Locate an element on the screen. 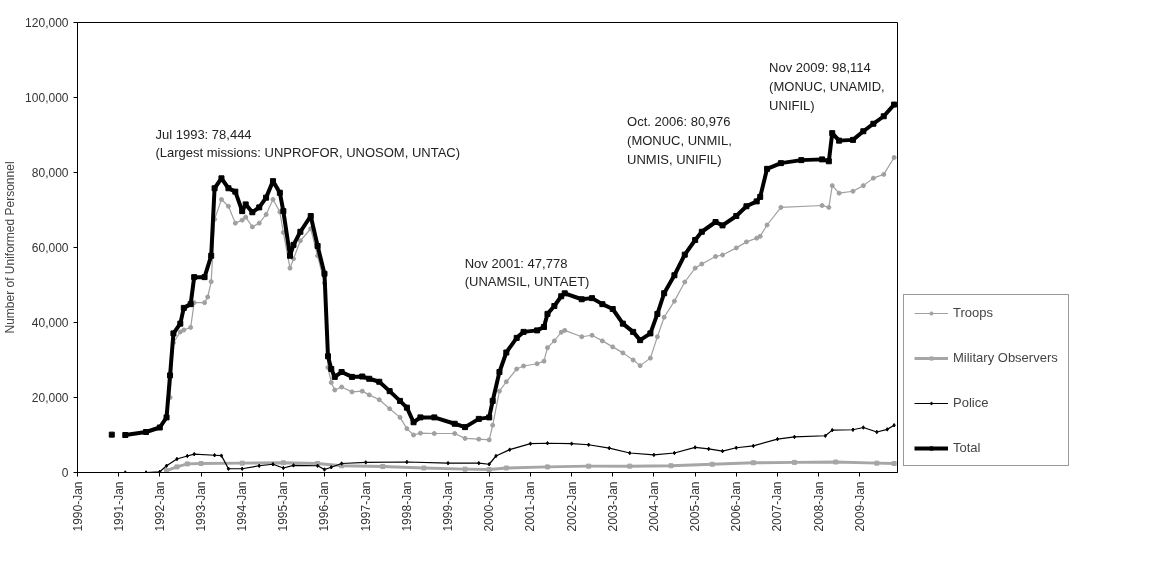 This screenshot has height=567, width=1164. x-tick-label: 1999-Jan is located at coordinates (448, 506).